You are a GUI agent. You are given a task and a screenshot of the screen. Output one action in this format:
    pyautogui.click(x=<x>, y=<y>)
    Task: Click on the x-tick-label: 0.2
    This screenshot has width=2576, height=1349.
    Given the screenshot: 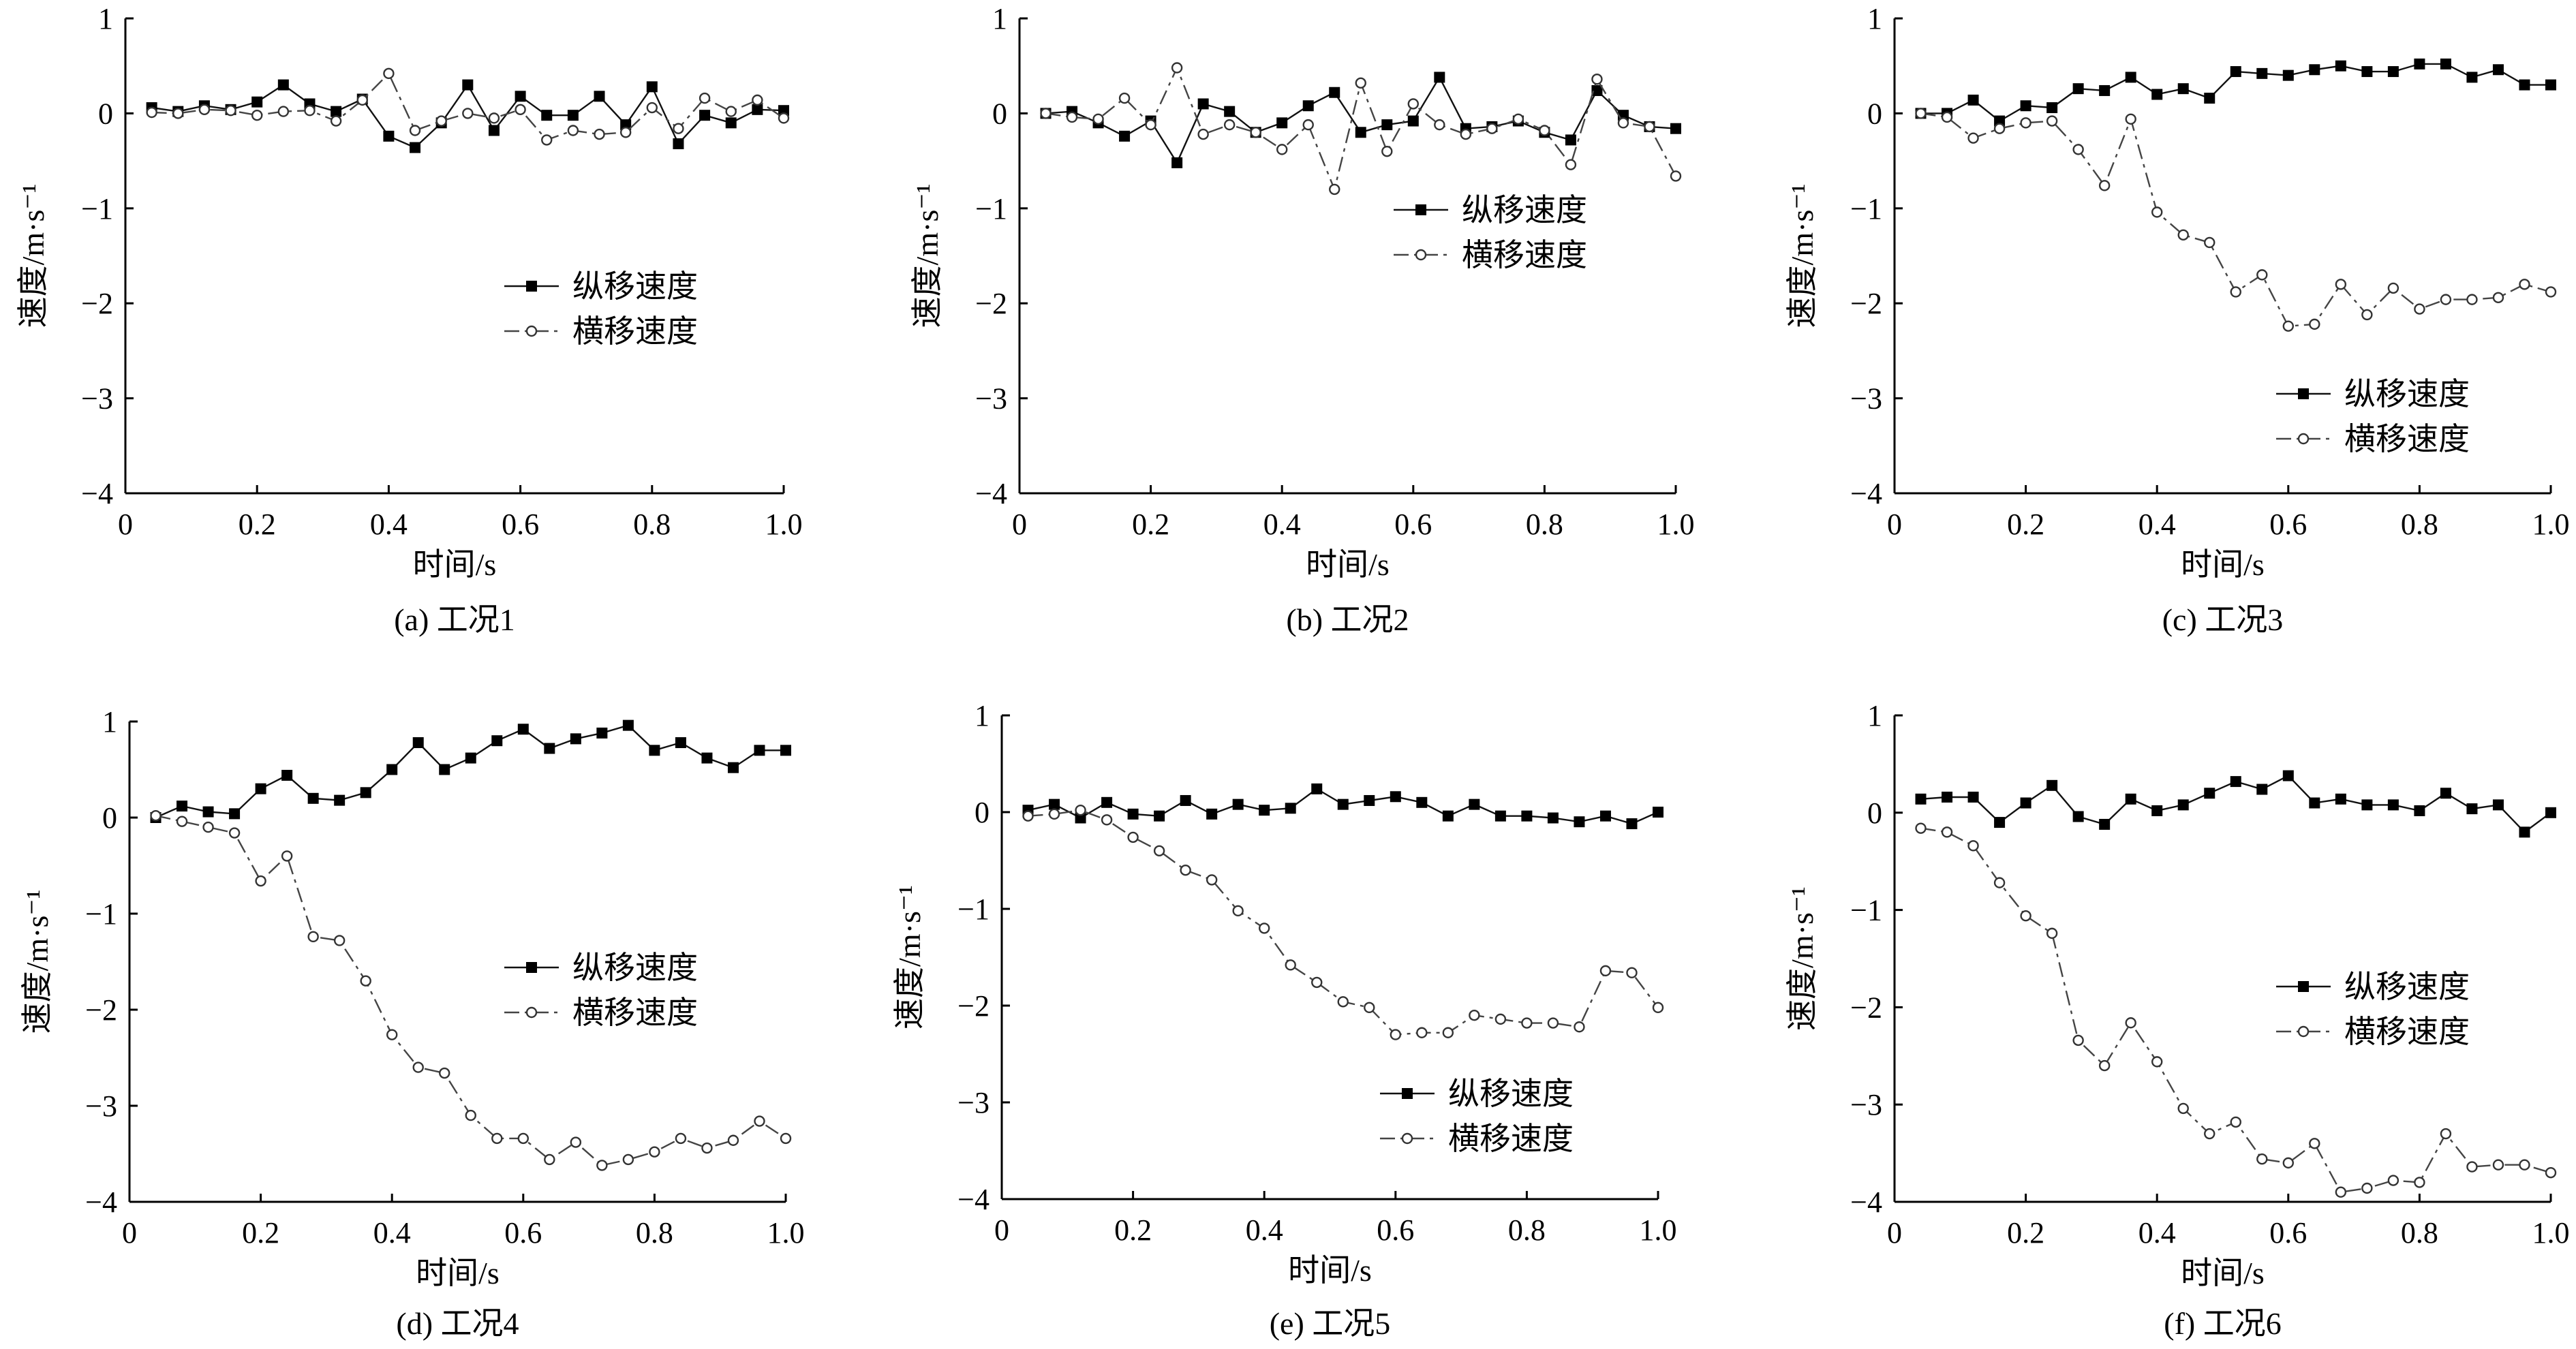 What is the action you would take?
    pyautogui.click(x=1150, y=524)
    